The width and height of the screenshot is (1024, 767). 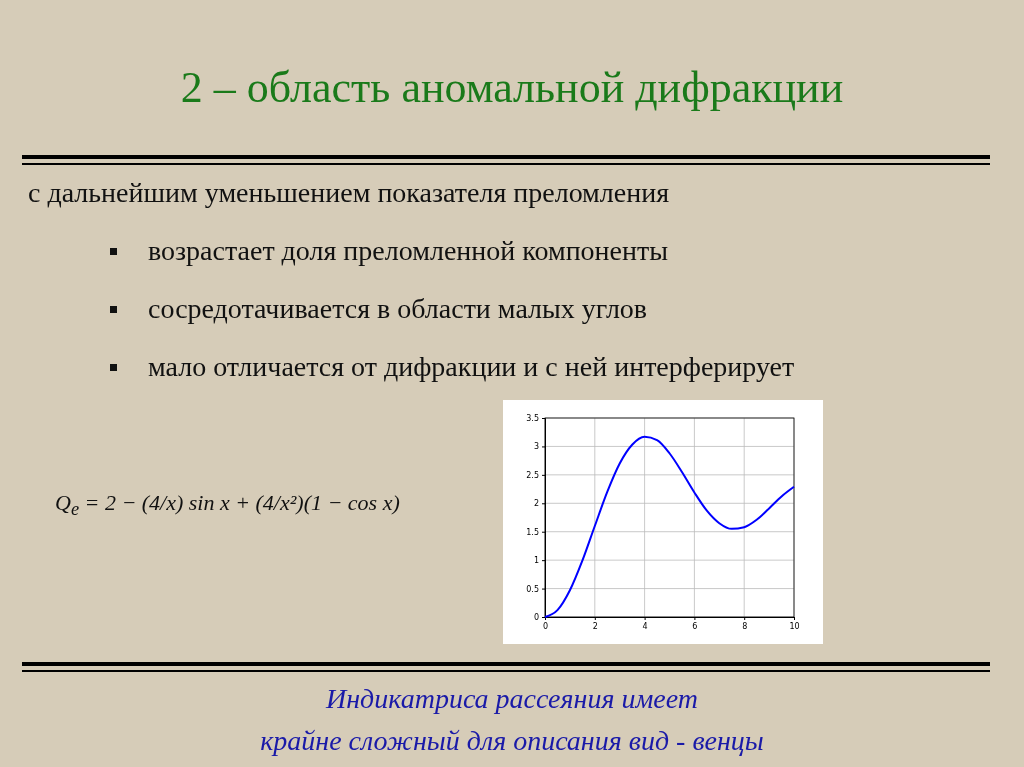 I want to click on text: сосредотачивается в области малых углов, so click(x=398, y=309).